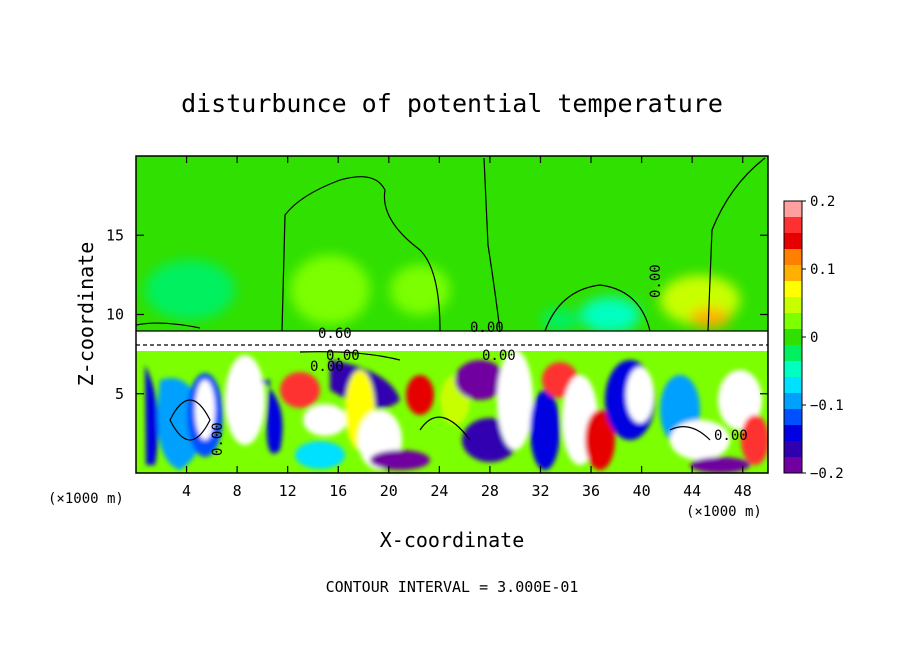 This screenshot has width=904, height=654. Describe the element at coordinates (115, 315) in the screenshot. I see `y-tick-label: 10` at that location.